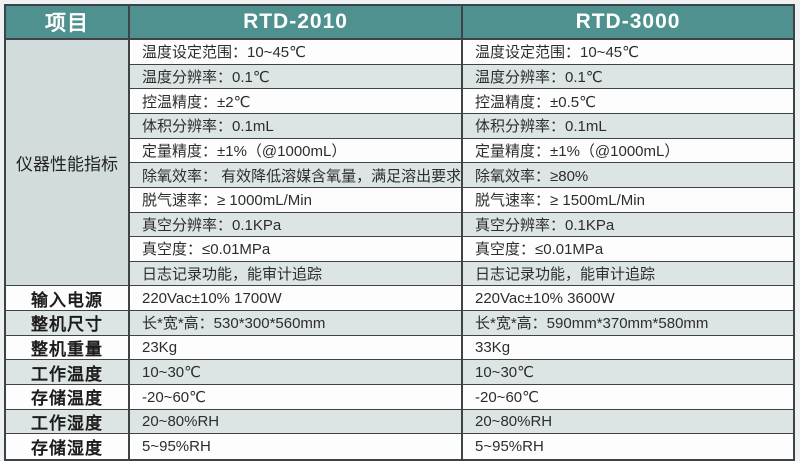 This screenshot has height=461, width=800. Describe the element at coordinates (296, 299) in the screenshot. I see `spec-power-input-rtd2010: 220Vac±10% 1700W` at that location.